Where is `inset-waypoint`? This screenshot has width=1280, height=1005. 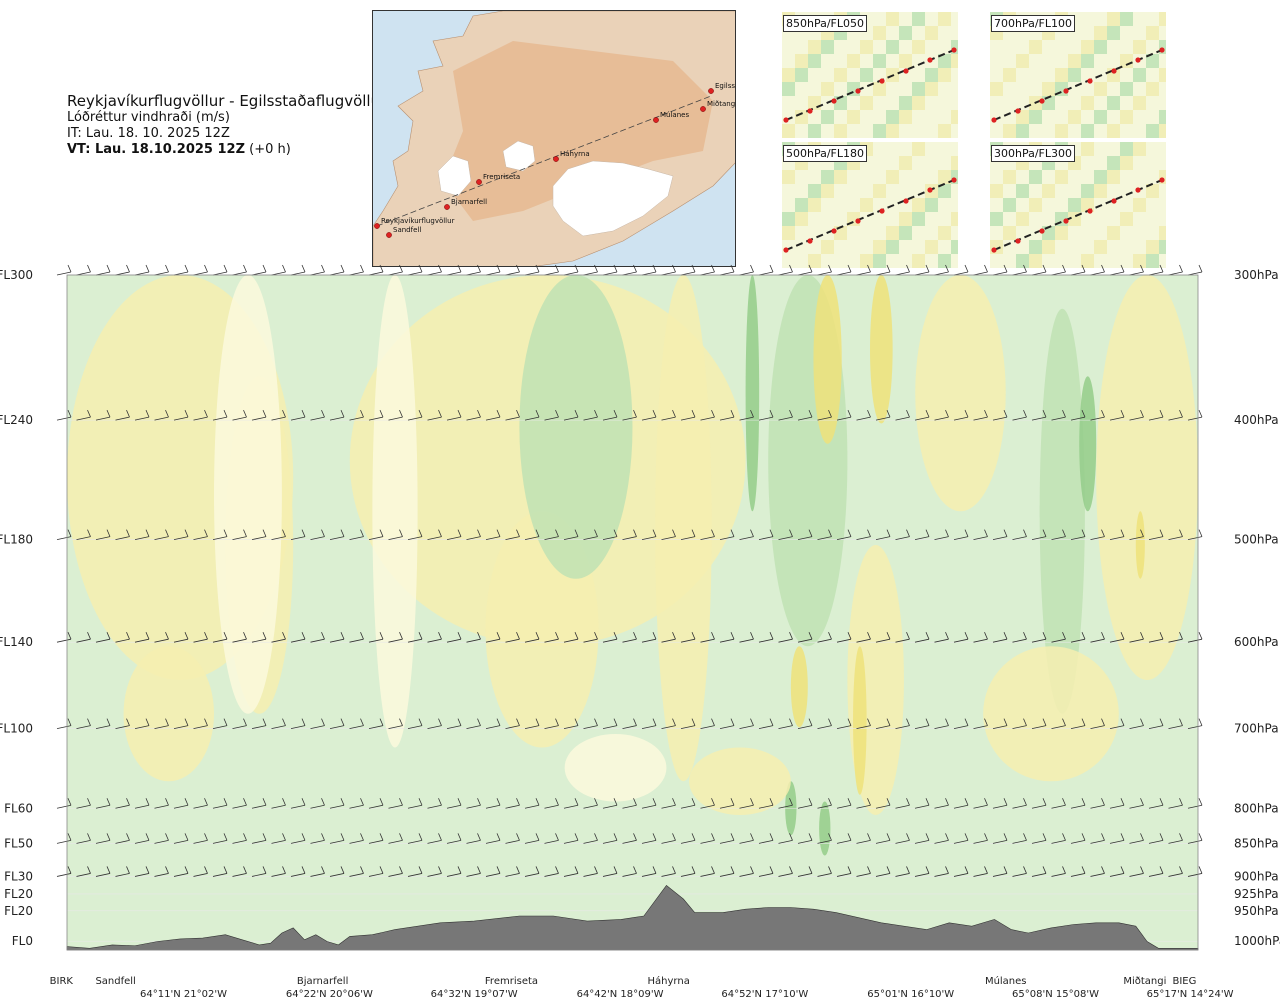 inset-waypoint is located at coordinates (1018, 241).